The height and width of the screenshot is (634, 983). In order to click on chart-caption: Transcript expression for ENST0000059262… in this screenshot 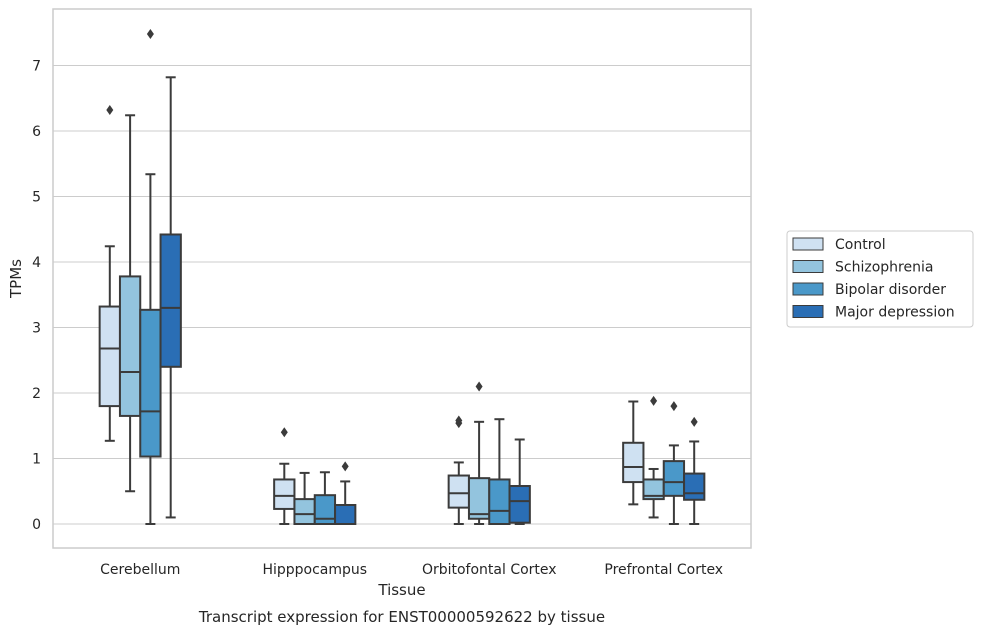, I will do `click(401, 617)`.